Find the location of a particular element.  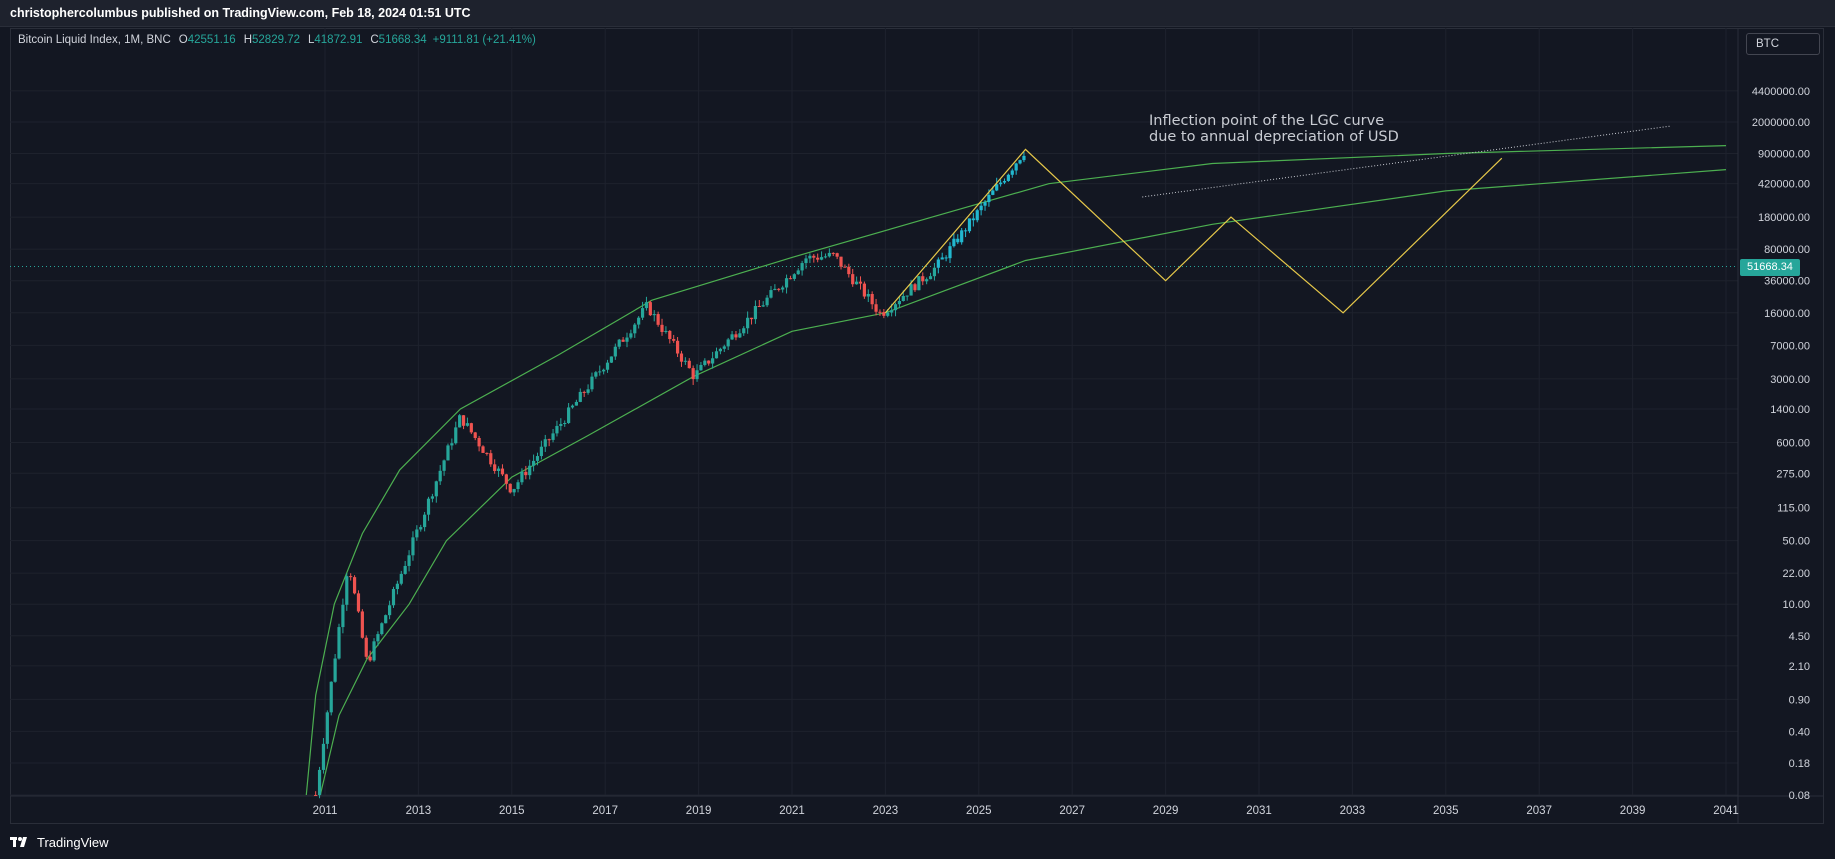

time-tick-label: 2029 is located at coordinates (1166, 811).